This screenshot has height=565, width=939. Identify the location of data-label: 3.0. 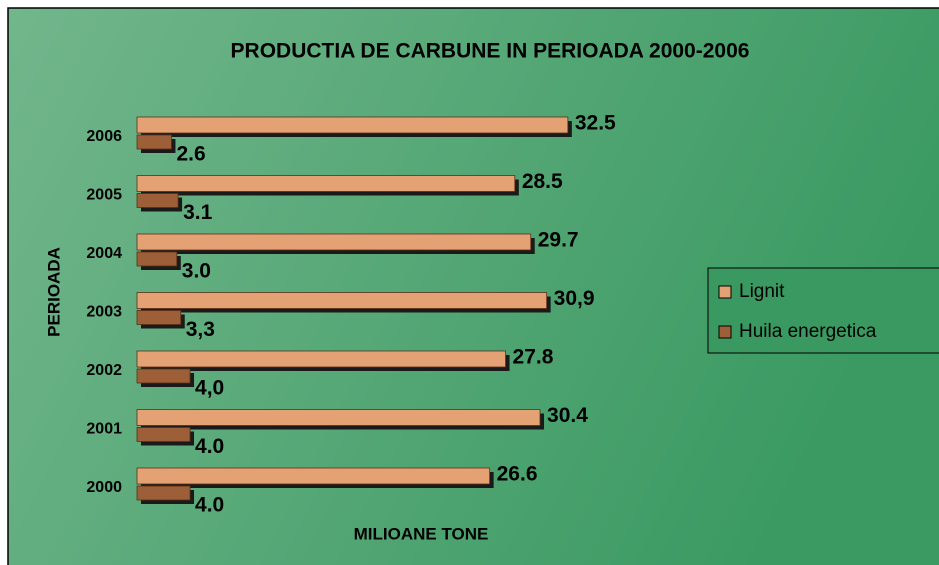
(196, 271).